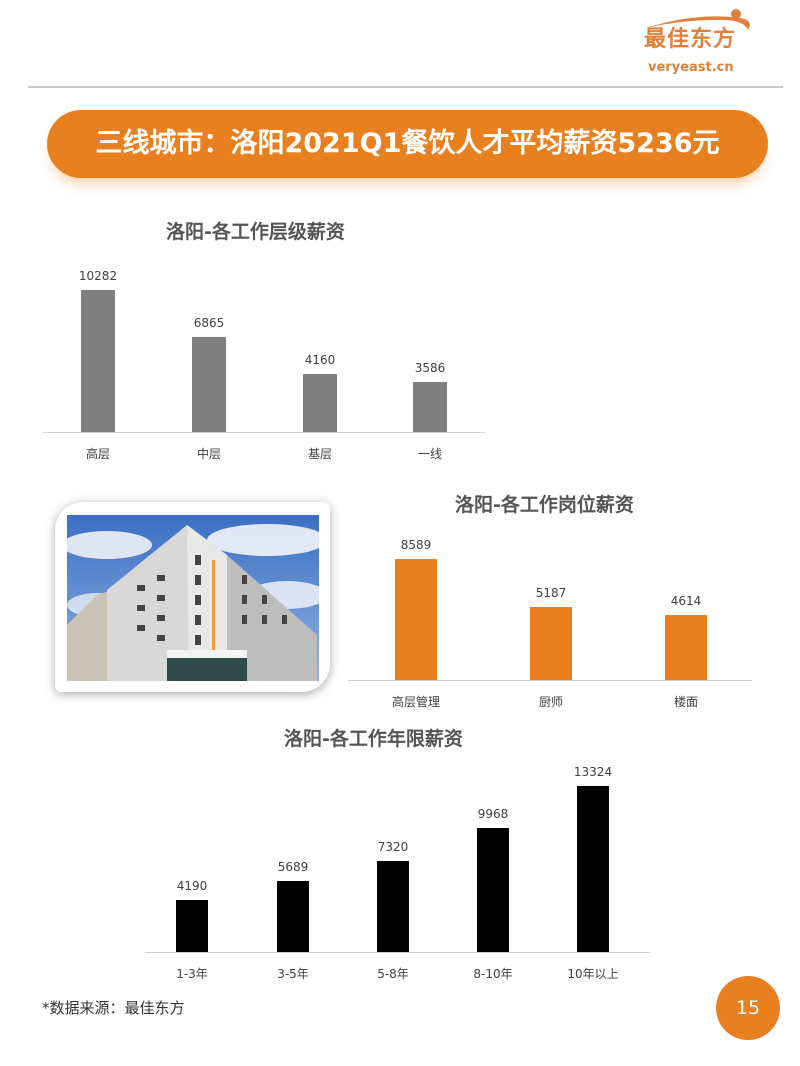 The width and height of the screenshot is (800, 1066). I want to click on chart1-value-label: 10282, so click(98, 275).